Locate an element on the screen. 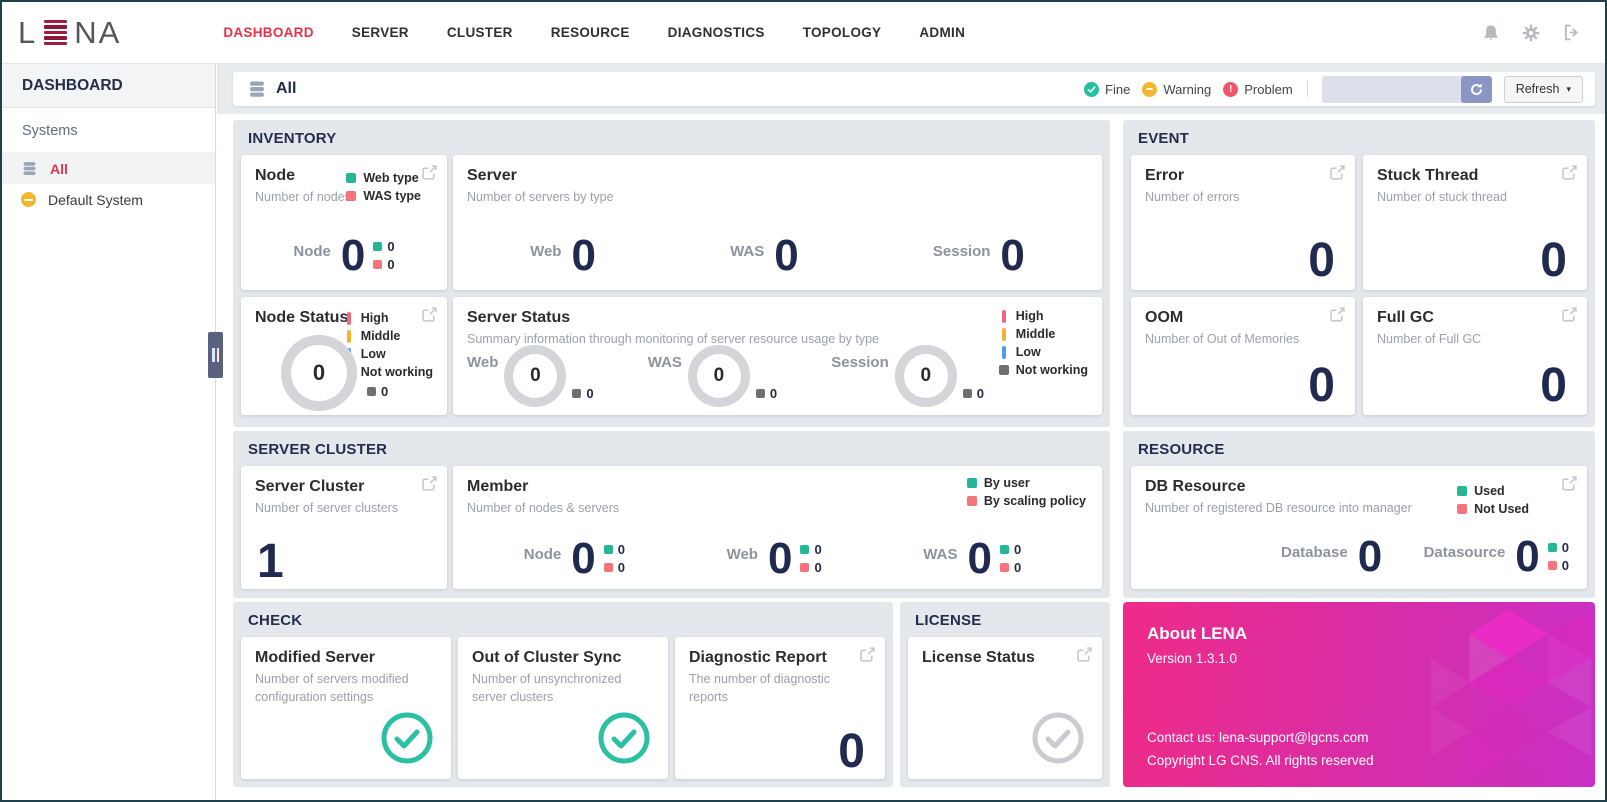 This screenshot has width=1607, height=802. panel-title: CHECK is located at coordinates (275, 620).